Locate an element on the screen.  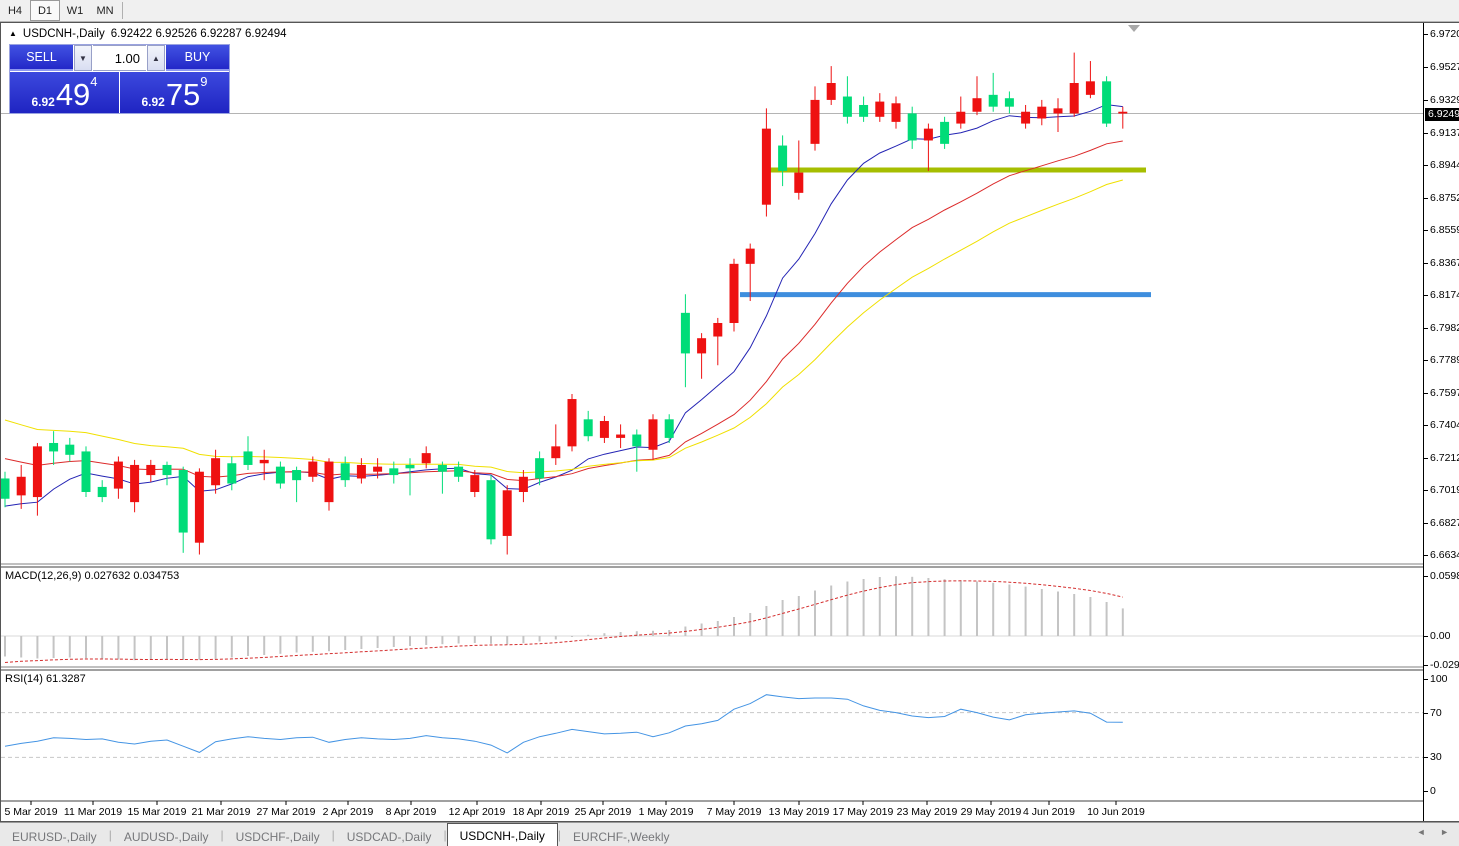
date-label: 5 Mar 2019 is located at coordinates (30, 812).